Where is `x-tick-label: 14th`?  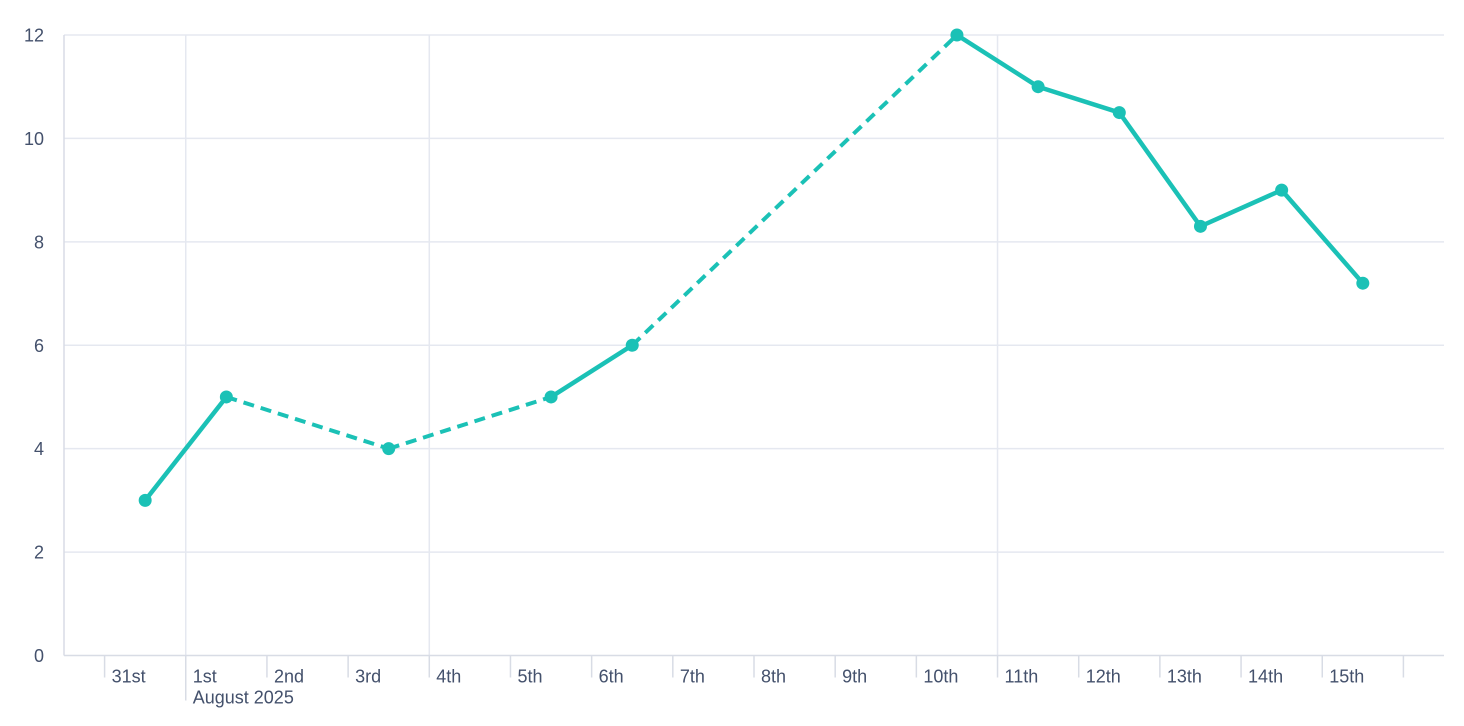 x-tick-label: 14th is located at coordinates (1265, 677).